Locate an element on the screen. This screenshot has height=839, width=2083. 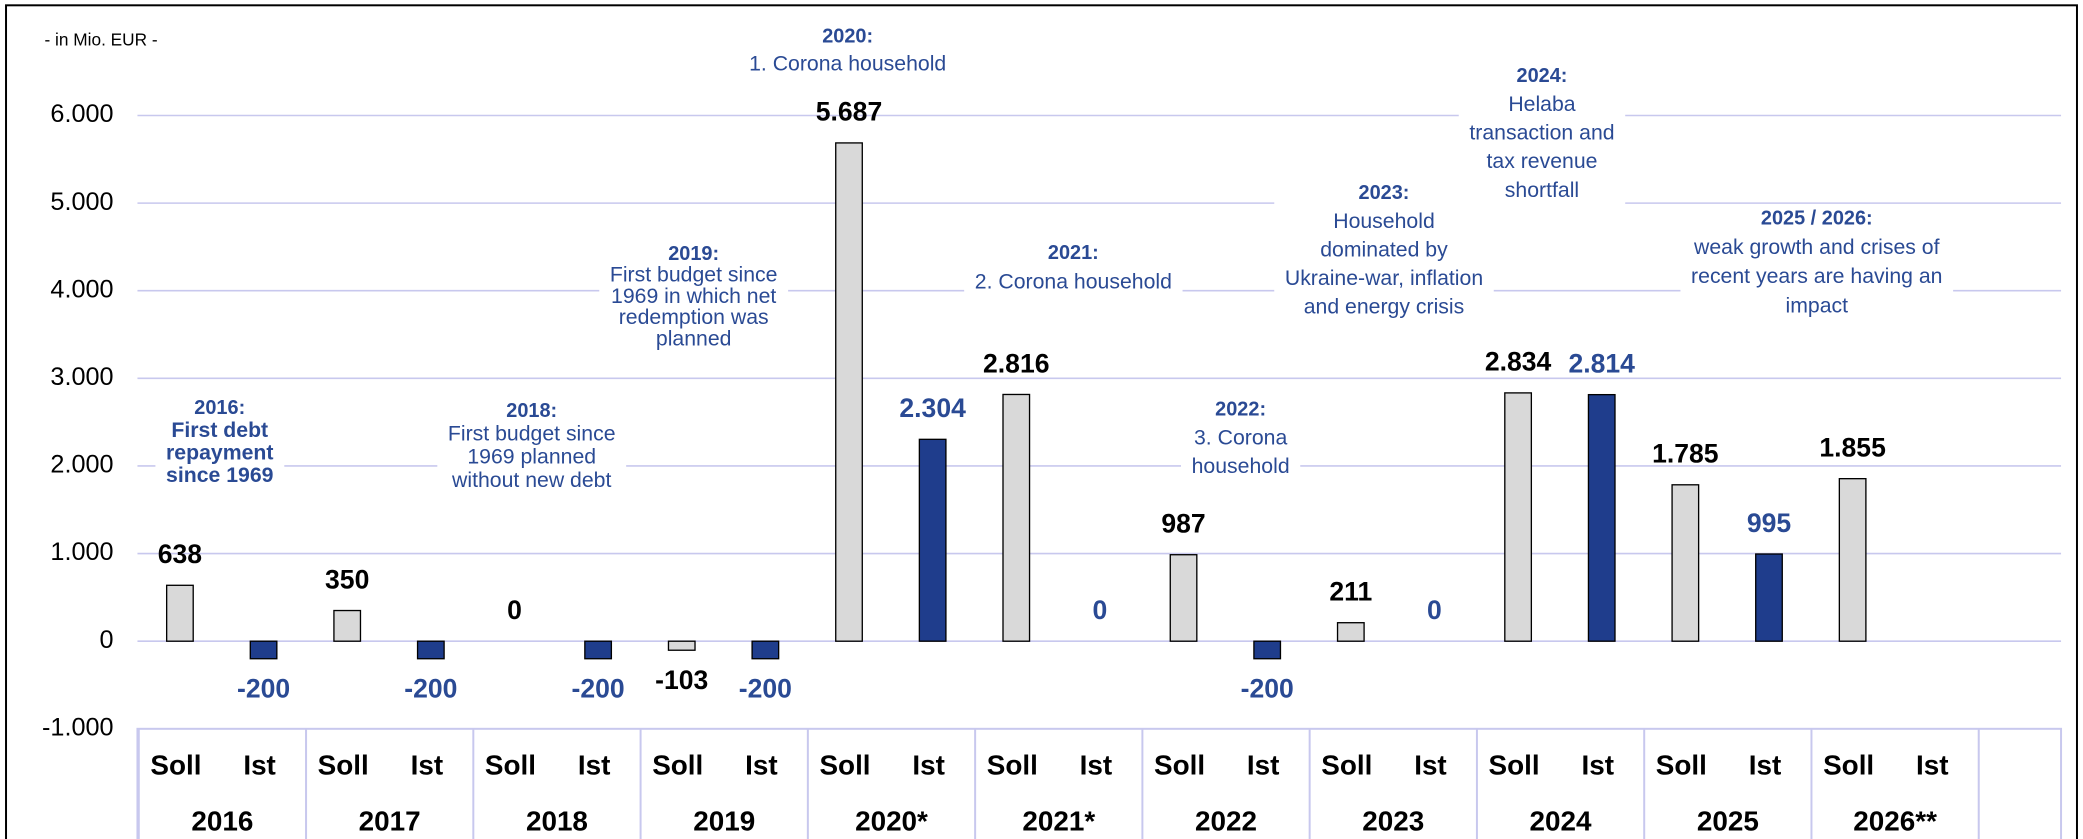
annotation-heading: 2023: is located at coordinates (1384, 193).